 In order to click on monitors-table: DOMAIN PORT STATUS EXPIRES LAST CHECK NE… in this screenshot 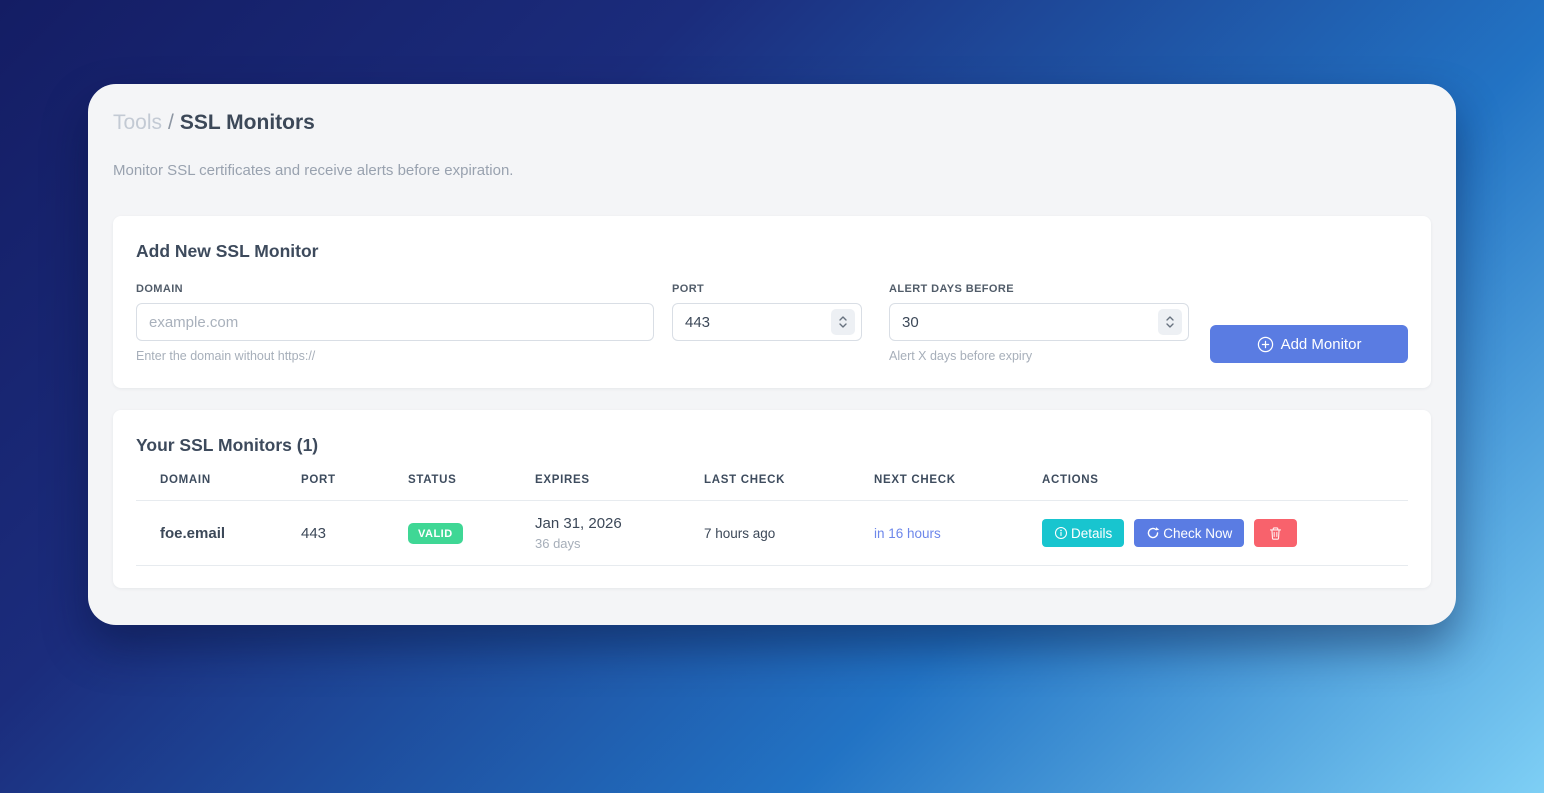, I will do `click(772, 520)`.